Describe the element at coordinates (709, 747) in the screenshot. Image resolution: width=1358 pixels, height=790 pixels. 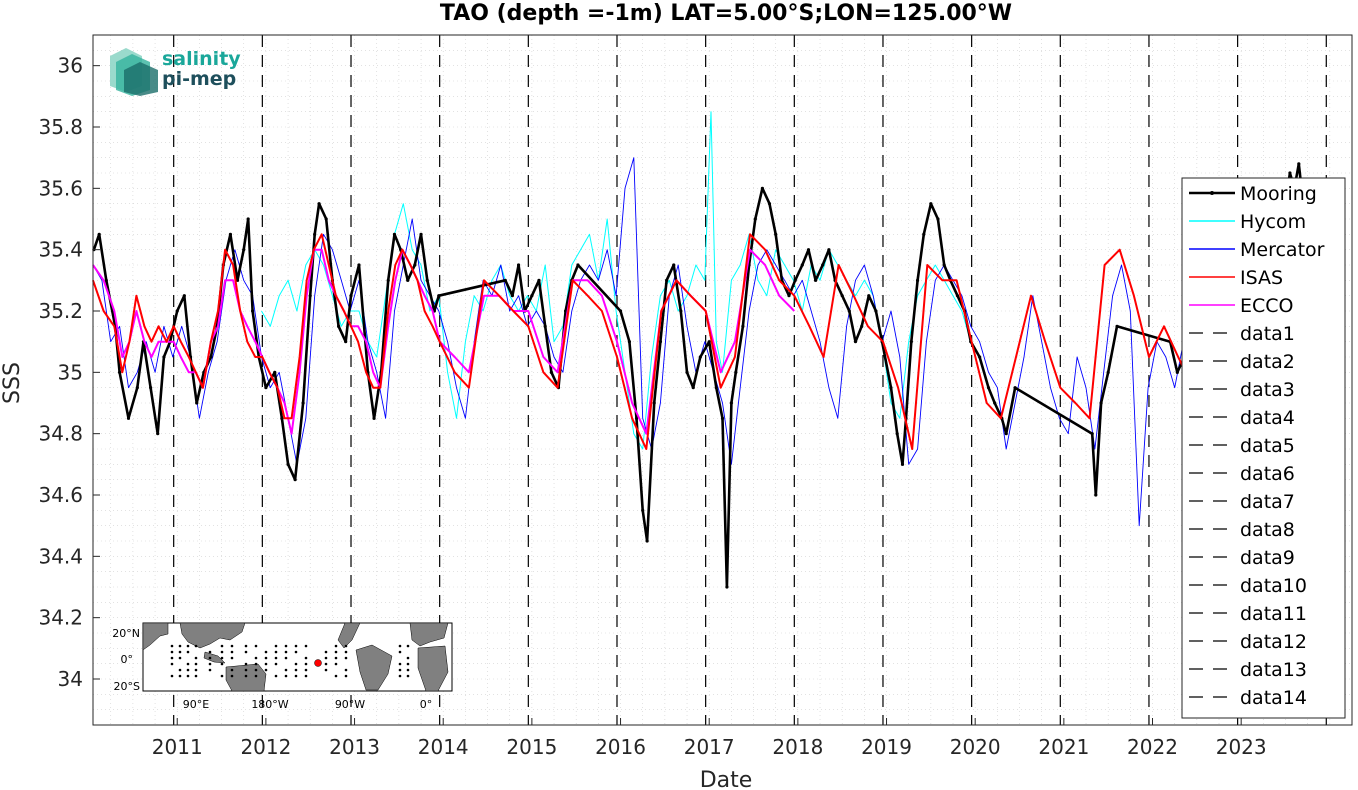
I see `x-tick-label: 2017` at that location.